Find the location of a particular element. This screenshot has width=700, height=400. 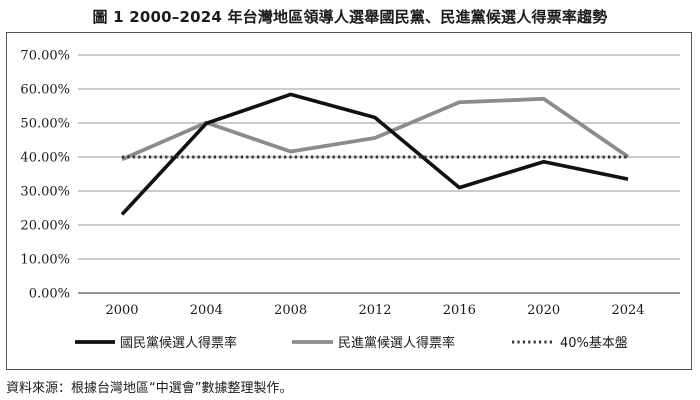

y-tick-label: 0.00% is located at coordinates (49, 294).